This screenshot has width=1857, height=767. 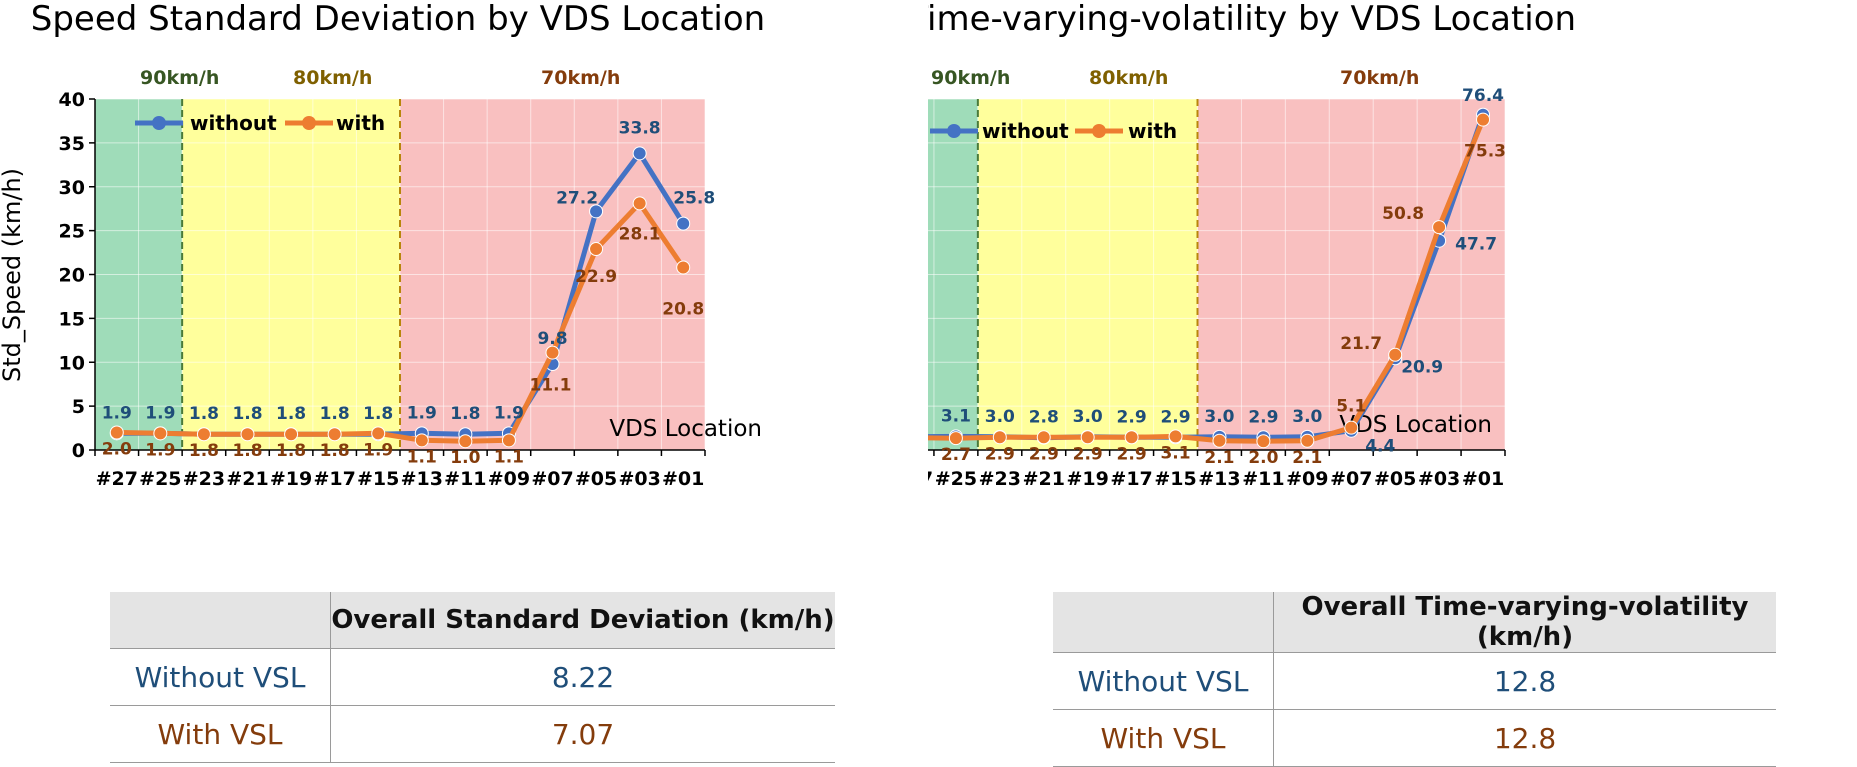 I want to click on data-label-with: 2.1, so click(x=1219, y=458).